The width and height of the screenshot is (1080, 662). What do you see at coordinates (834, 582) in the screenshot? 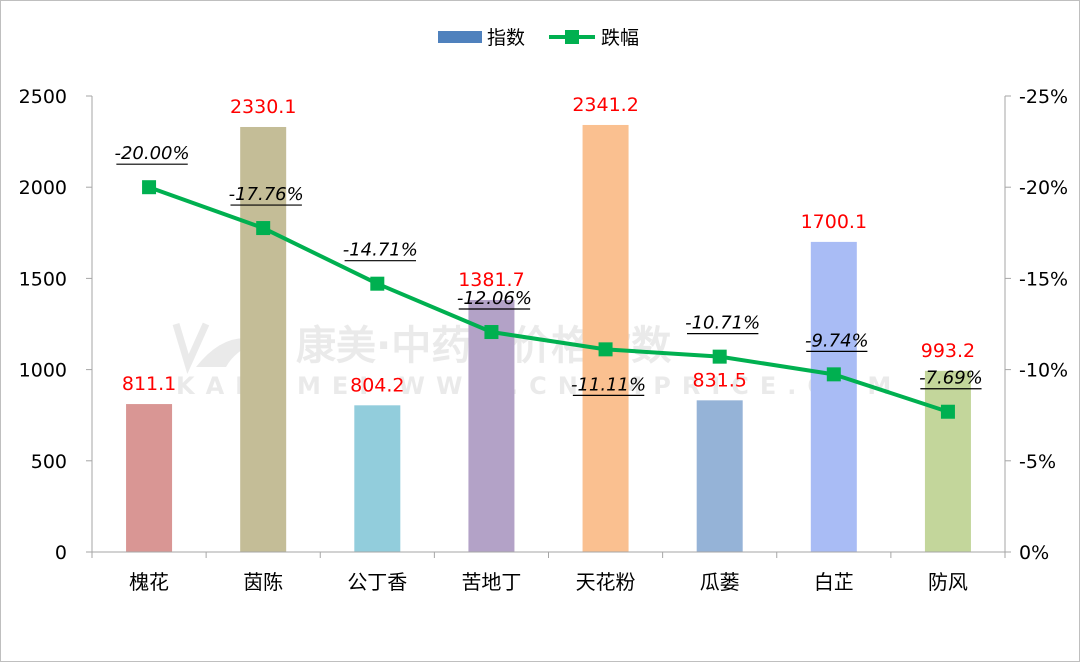
I see `category-label: 白芷` at bounding box center [834, 582].